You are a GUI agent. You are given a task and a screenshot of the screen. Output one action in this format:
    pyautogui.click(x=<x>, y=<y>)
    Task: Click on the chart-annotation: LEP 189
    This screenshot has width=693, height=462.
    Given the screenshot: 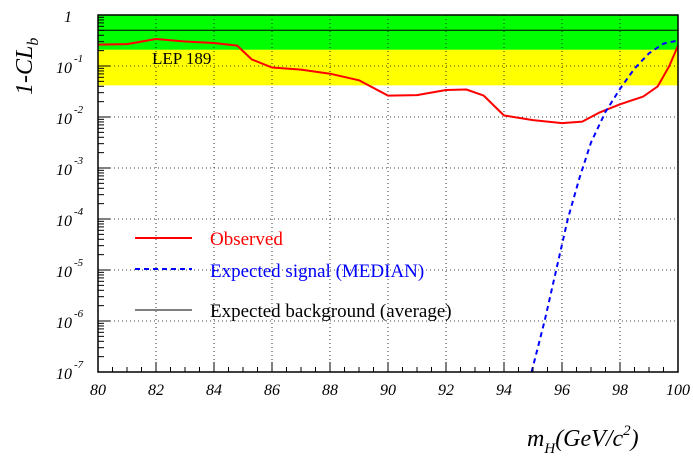 What is the action you would take?
    pyautogui.click(x=181, y=58)
    